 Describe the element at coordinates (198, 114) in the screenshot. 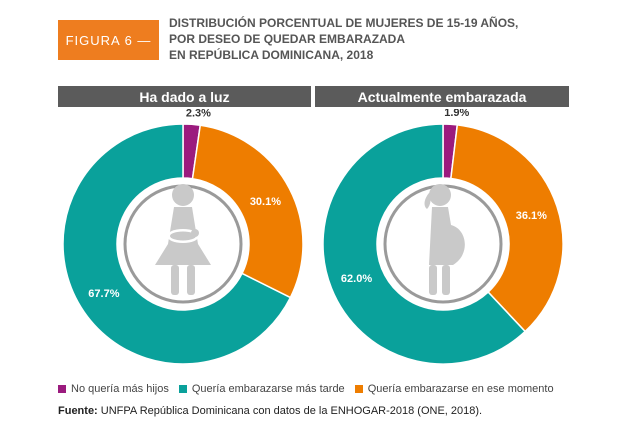

I see `slice-value-label: 2.3%` at that location.